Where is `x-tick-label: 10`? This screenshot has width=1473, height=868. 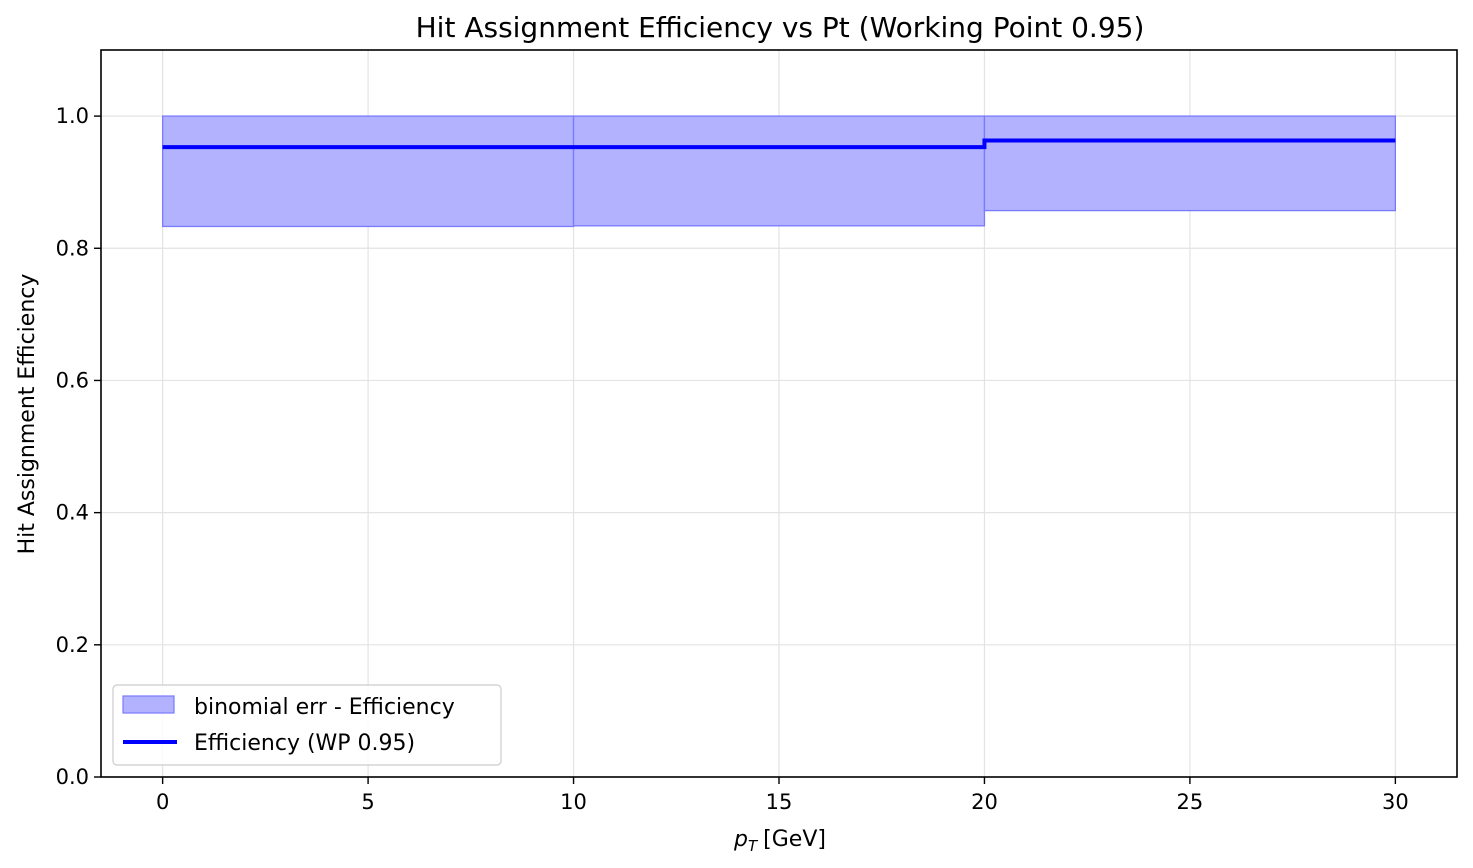 x-tick-label: 10 is located at coordinates (573, 802).